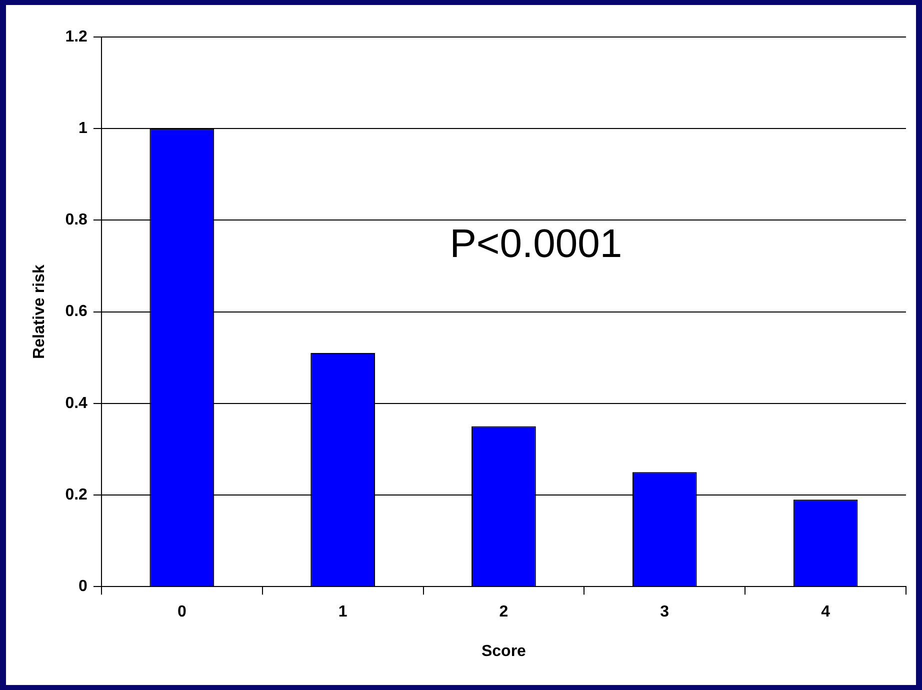 The height and width of the screenshot is (690, 922). I want to click on y-axis-title: Relative risk, so click(39, 311).